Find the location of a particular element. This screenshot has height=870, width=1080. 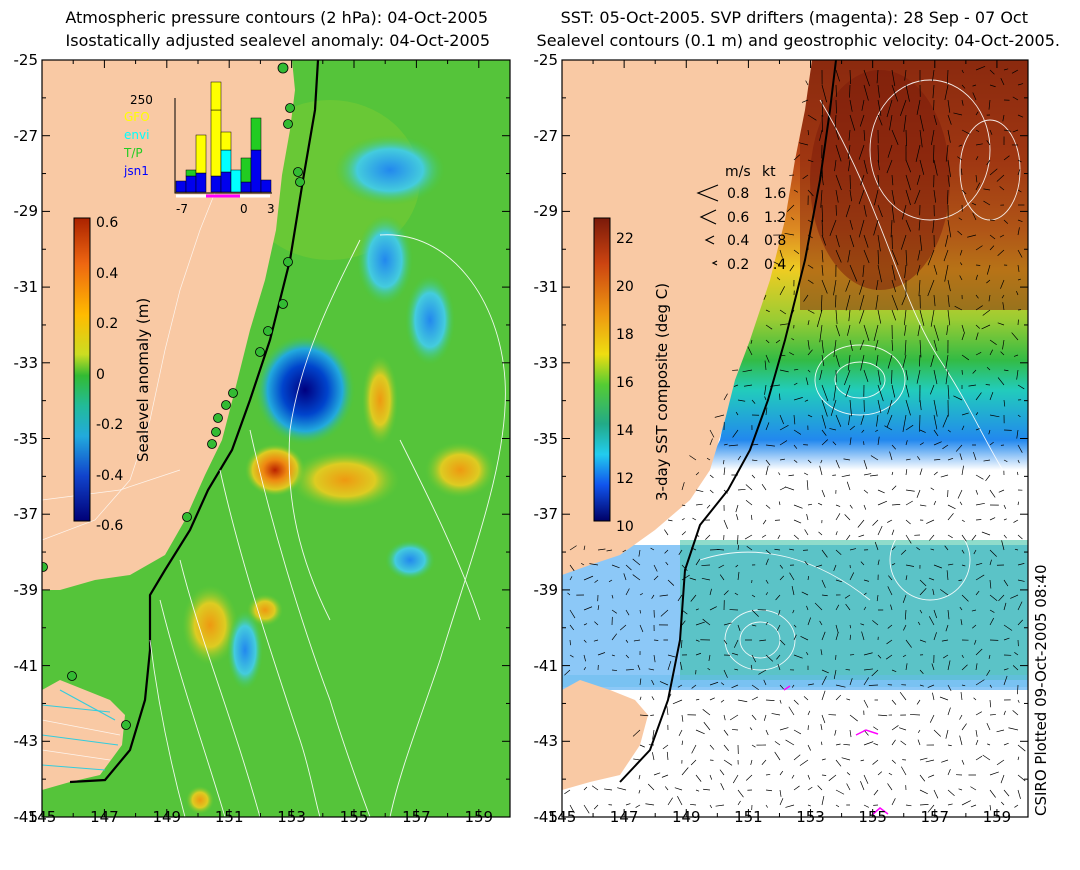

velocity-legend-header-kt: kt is located at coordinates (769, 172).